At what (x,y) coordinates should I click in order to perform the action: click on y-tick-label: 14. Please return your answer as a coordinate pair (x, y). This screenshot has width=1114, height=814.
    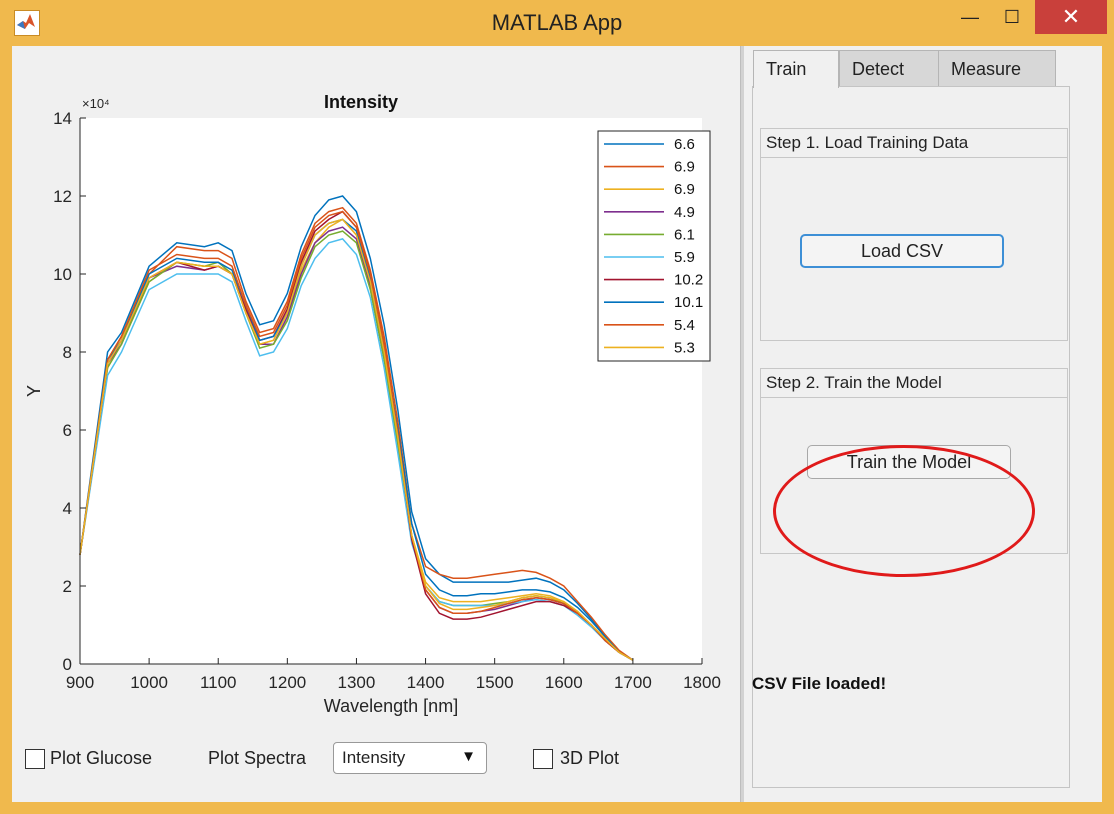
    Looking at the image, I should click on (62, 118).